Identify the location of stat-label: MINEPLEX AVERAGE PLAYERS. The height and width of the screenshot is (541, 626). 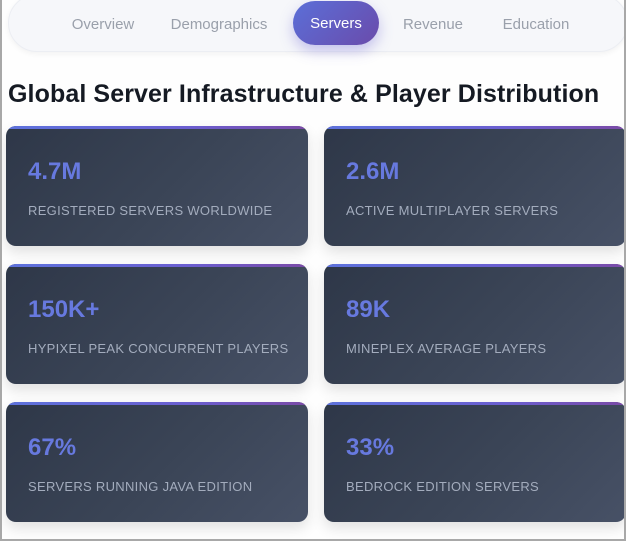
(446, 348).